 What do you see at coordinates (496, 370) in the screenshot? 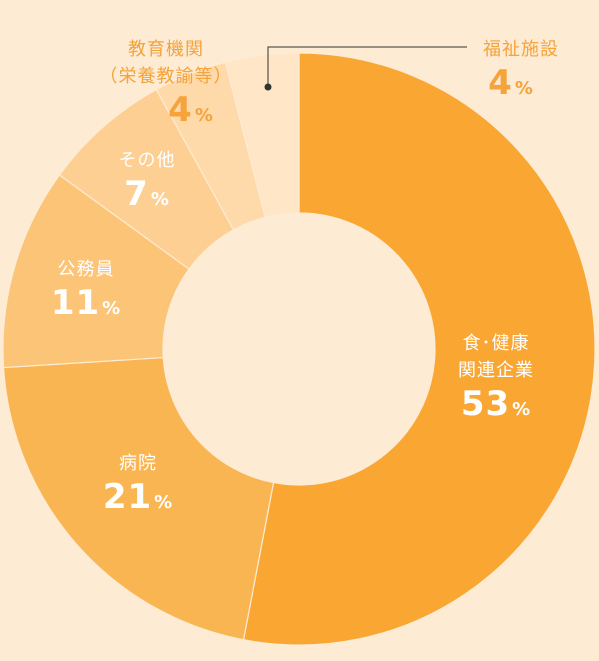
I see `slice-name-line: 関連企業` at bounding box center [496, 370].